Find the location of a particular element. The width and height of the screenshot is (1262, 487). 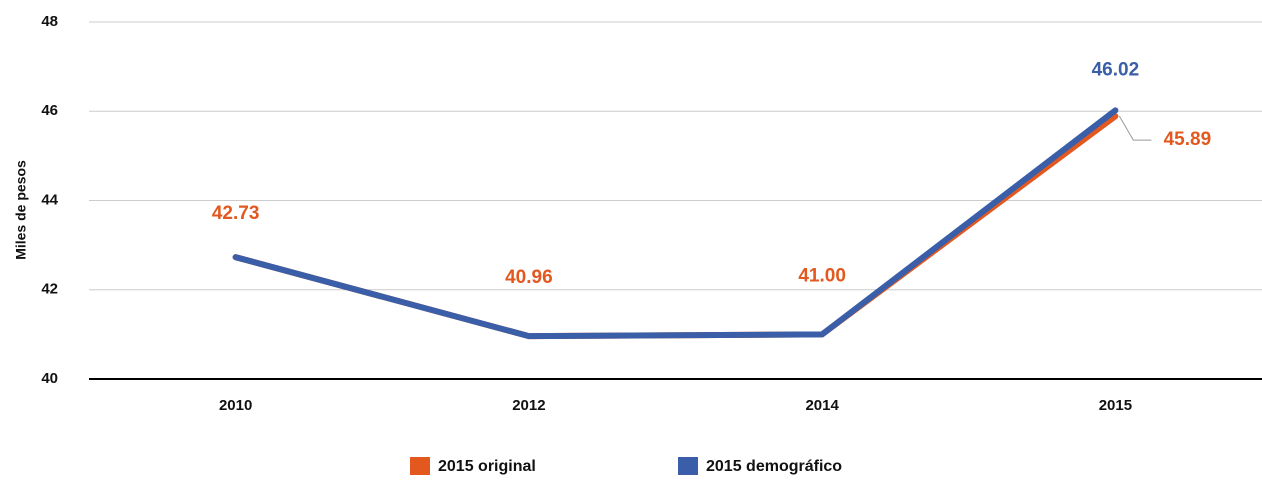

y-tick-label: 42 is located at coordinates (49, 289).